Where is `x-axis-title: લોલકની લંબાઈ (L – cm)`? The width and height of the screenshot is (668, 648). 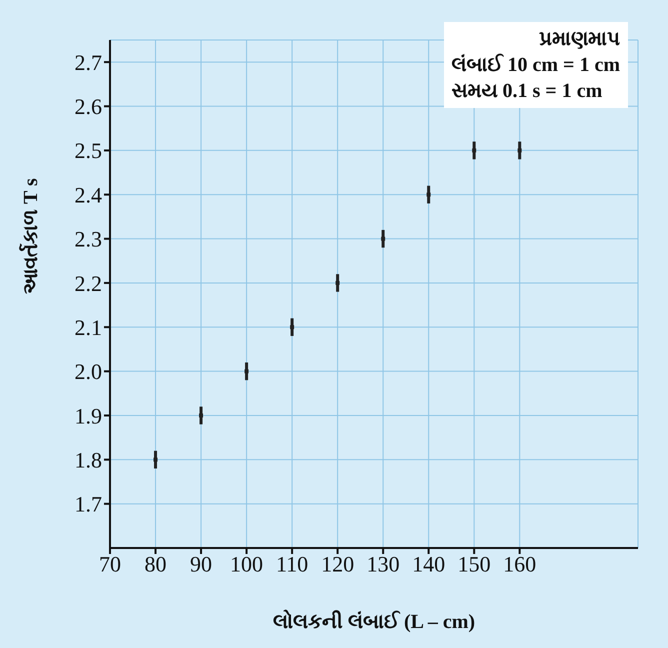 x-axis-title: લોલકની લંબાઈ (L – cm) is located at coordinates (374, 621).